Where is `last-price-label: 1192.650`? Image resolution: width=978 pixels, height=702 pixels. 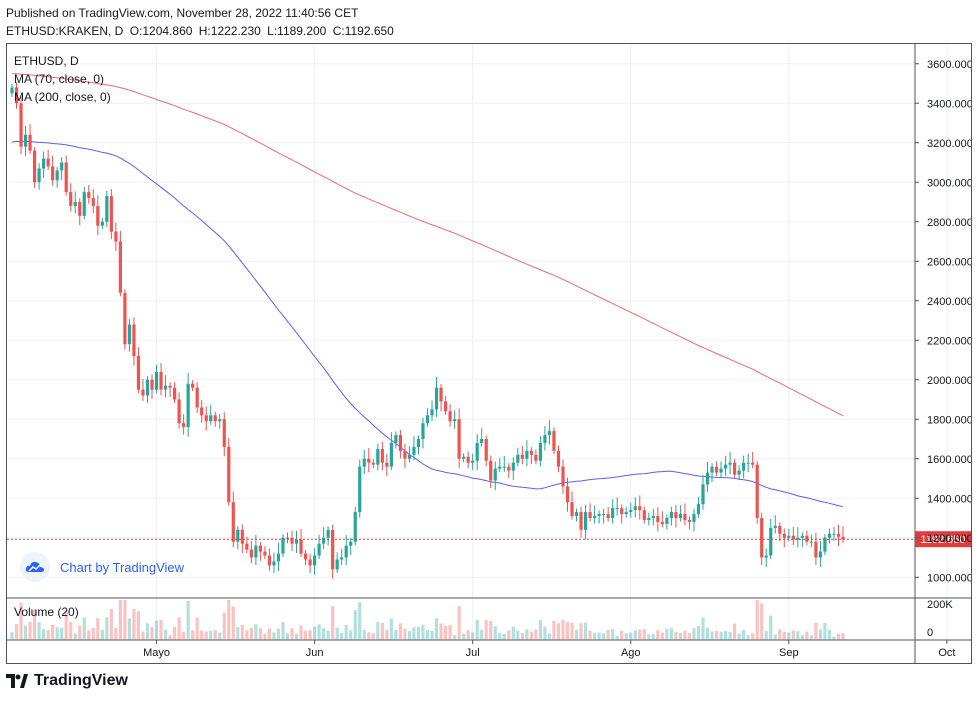
last-price-label: 1192.650 is located at coordinates (942, 540).